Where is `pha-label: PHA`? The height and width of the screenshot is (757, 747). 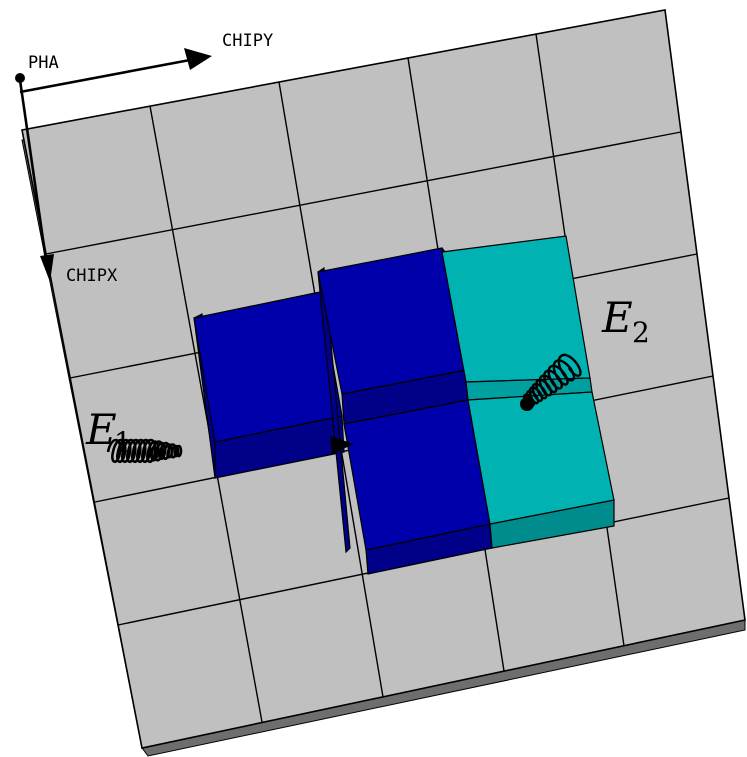
pha-label: PHA is located at coordinates (43, 63).